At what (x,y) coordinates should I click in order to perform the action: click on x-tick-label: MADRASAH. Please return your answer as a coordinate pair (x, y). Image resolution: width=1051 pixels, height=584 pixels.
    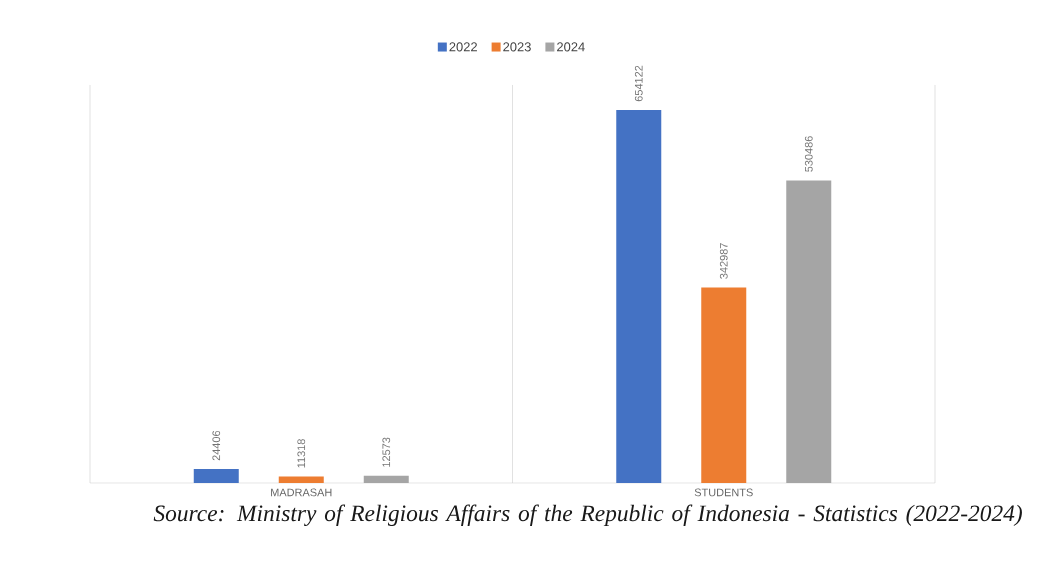
    Looking at the image, I should click on (301, 492).